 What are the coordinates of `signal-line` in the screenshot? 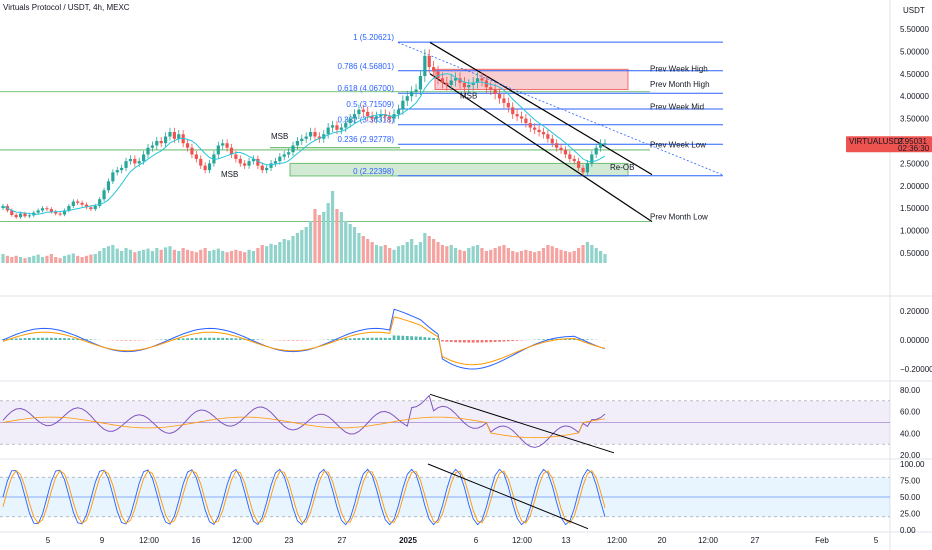 It's located at (304, 341).